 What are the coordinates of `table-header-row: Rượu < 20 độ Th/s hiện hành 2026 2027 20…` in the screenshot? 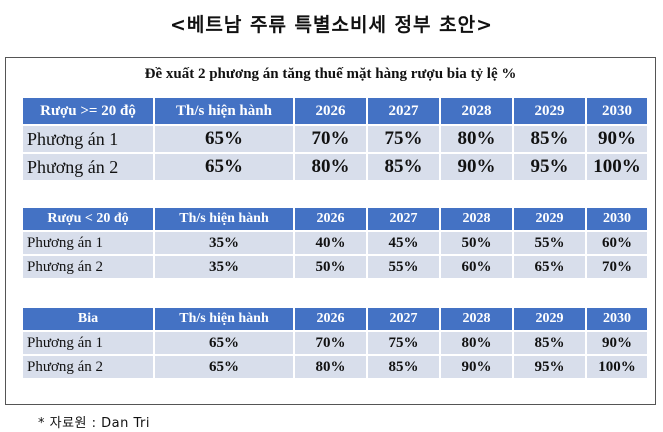 It's located at (335, 219).